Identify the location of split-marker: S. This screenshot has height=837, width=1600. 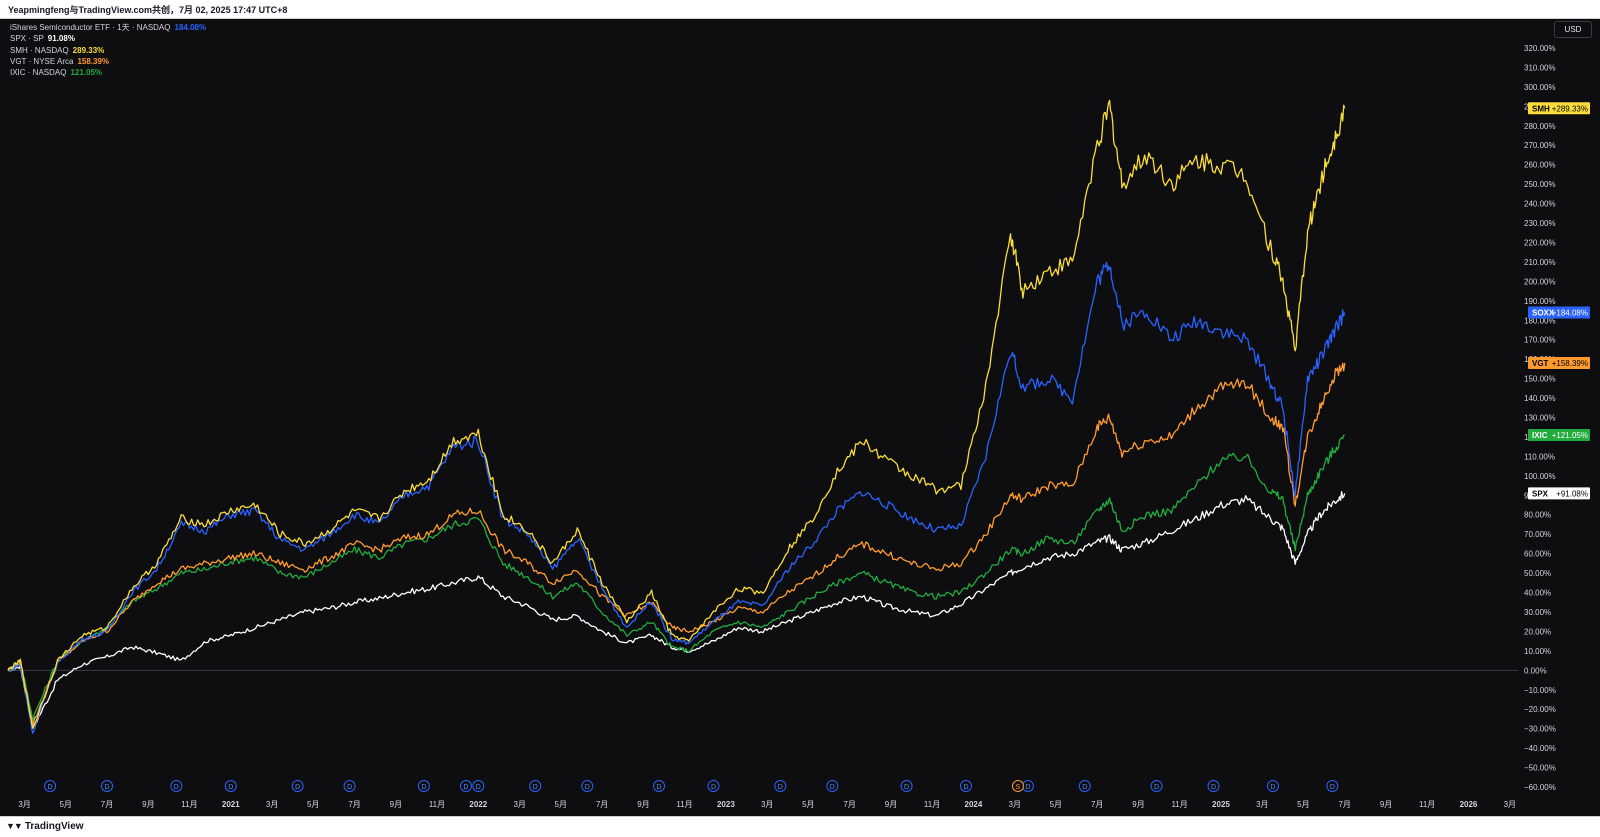
(1017, 786).